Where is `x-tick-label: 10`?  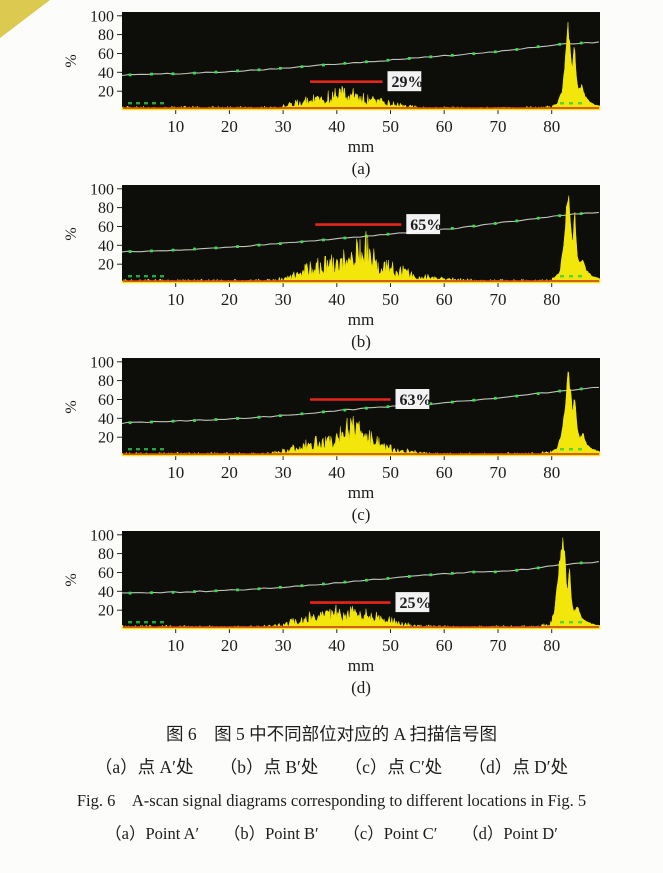 x-tick-label: 10 is located at coordinates (175, 126).